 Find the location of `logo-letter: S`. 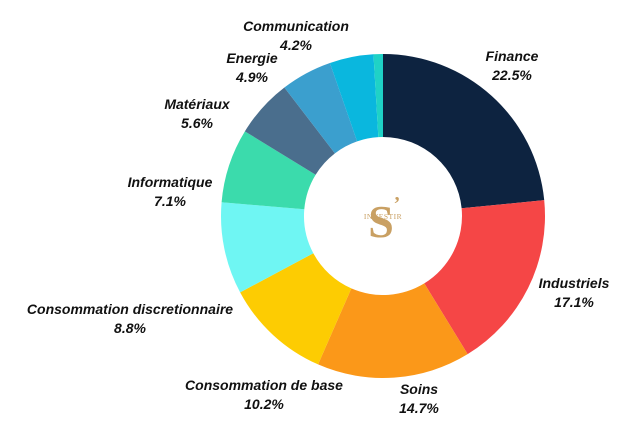

logo-letter: S is located at coordinates (381, 221).